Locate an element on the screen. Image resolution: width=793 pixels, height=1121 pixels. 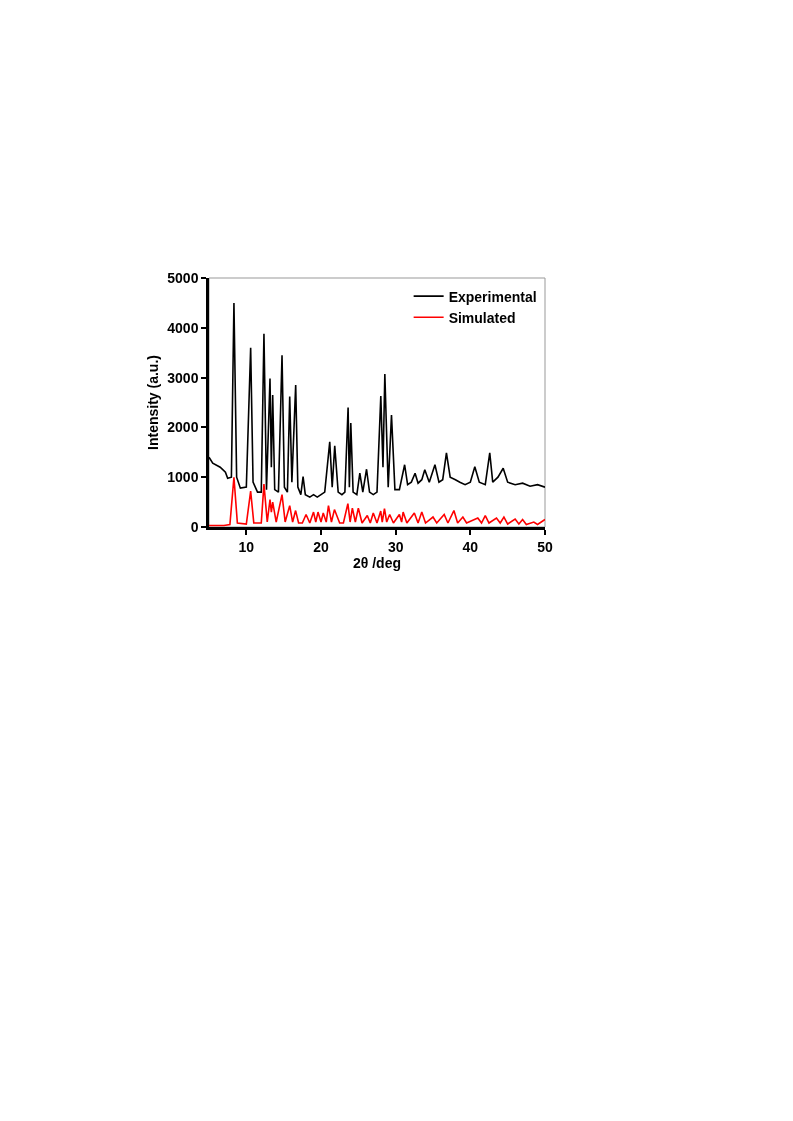
x-axis-title: 2θ /deg is located at coordinates (377, 562).